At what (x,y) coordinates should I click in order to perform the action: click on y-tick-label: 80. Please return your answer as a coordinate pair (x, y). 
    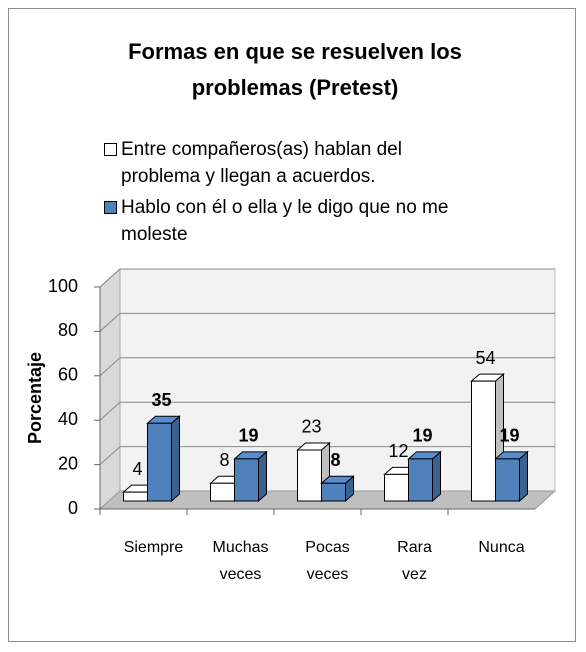
    Looking at the image, I should click on (68, 330).